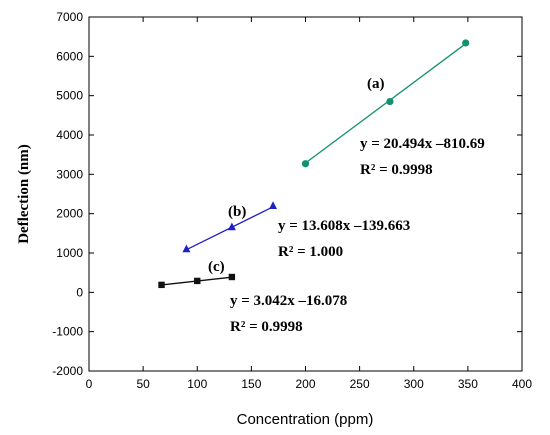 This screenshot has width=550, height=435. What do you see at coordinates (468, 384) in the screenshot?
I see `x-tick-label: 350` at bounding box center [468, 384].